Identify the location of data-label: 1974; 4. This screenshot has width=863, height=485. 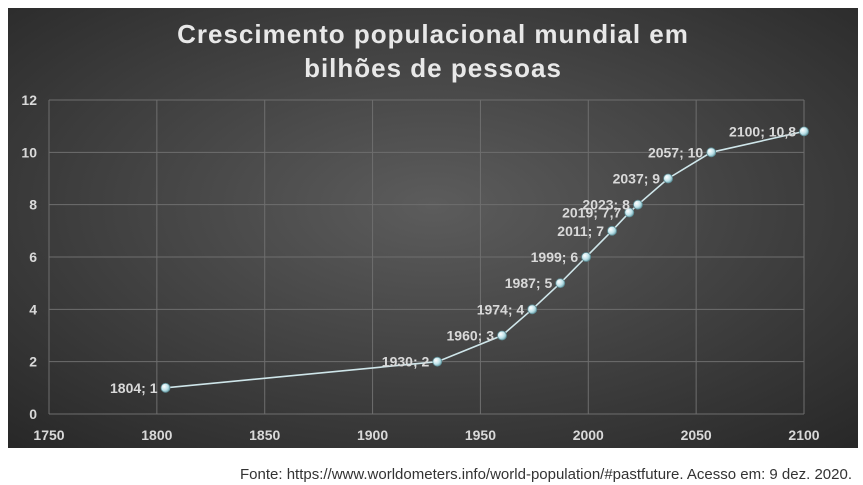
(501, 309).